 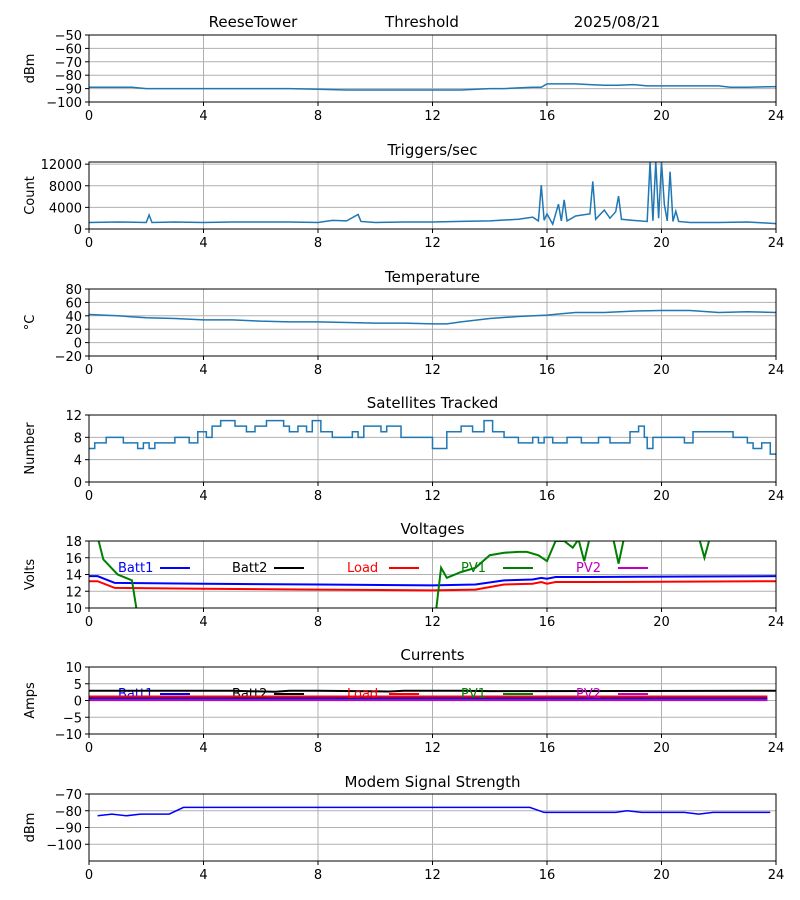 What do you see at coordinates (65, 187) in the screenshot?
I see `y-tick-label: 8000` at bounding box center [65, 187].